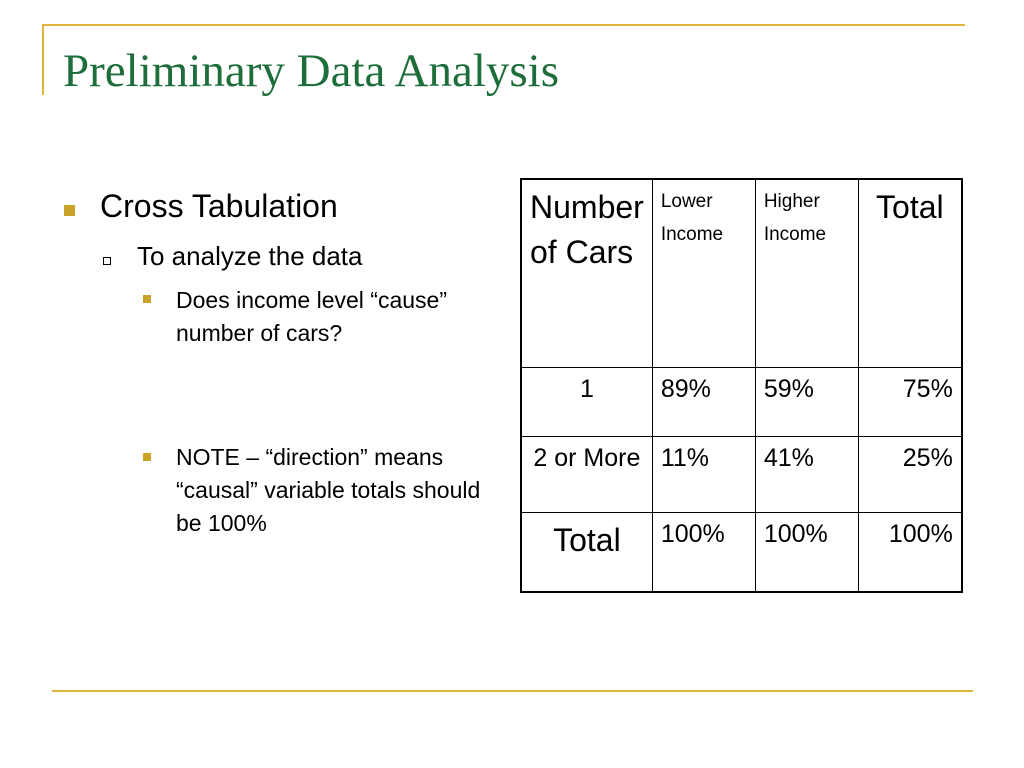 This screenshot has width=1024, height=768. What do you see at coordinates (806, 474) in the screenshot?
I see `table-cell: 41%` at bounding box center [806, 474].